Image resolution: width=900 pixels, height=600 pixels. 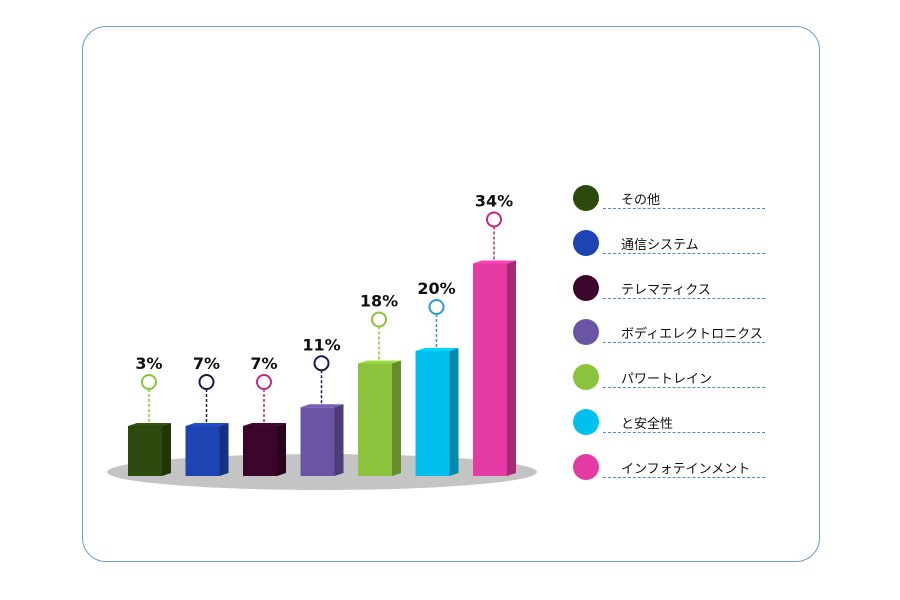 What do you see at coordinates (494, 201) in the screenshot?
I see `data-label: 34%` at bounding box center [494, 201].